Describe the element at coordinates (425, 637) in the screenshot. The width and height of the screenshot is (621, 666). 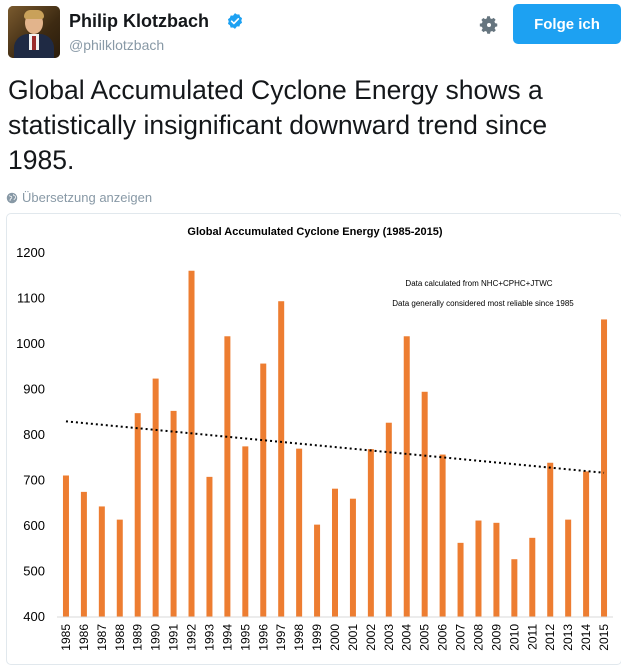
I see `x-tick-label: 2005` at that location.